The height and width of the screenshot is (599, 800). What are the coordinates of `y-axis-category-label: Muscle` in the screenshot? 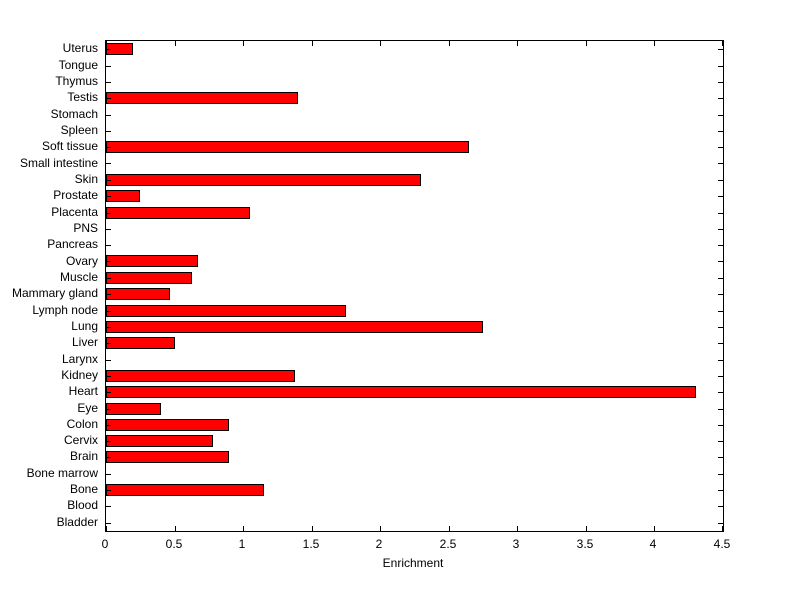 It's located at (78, 277).